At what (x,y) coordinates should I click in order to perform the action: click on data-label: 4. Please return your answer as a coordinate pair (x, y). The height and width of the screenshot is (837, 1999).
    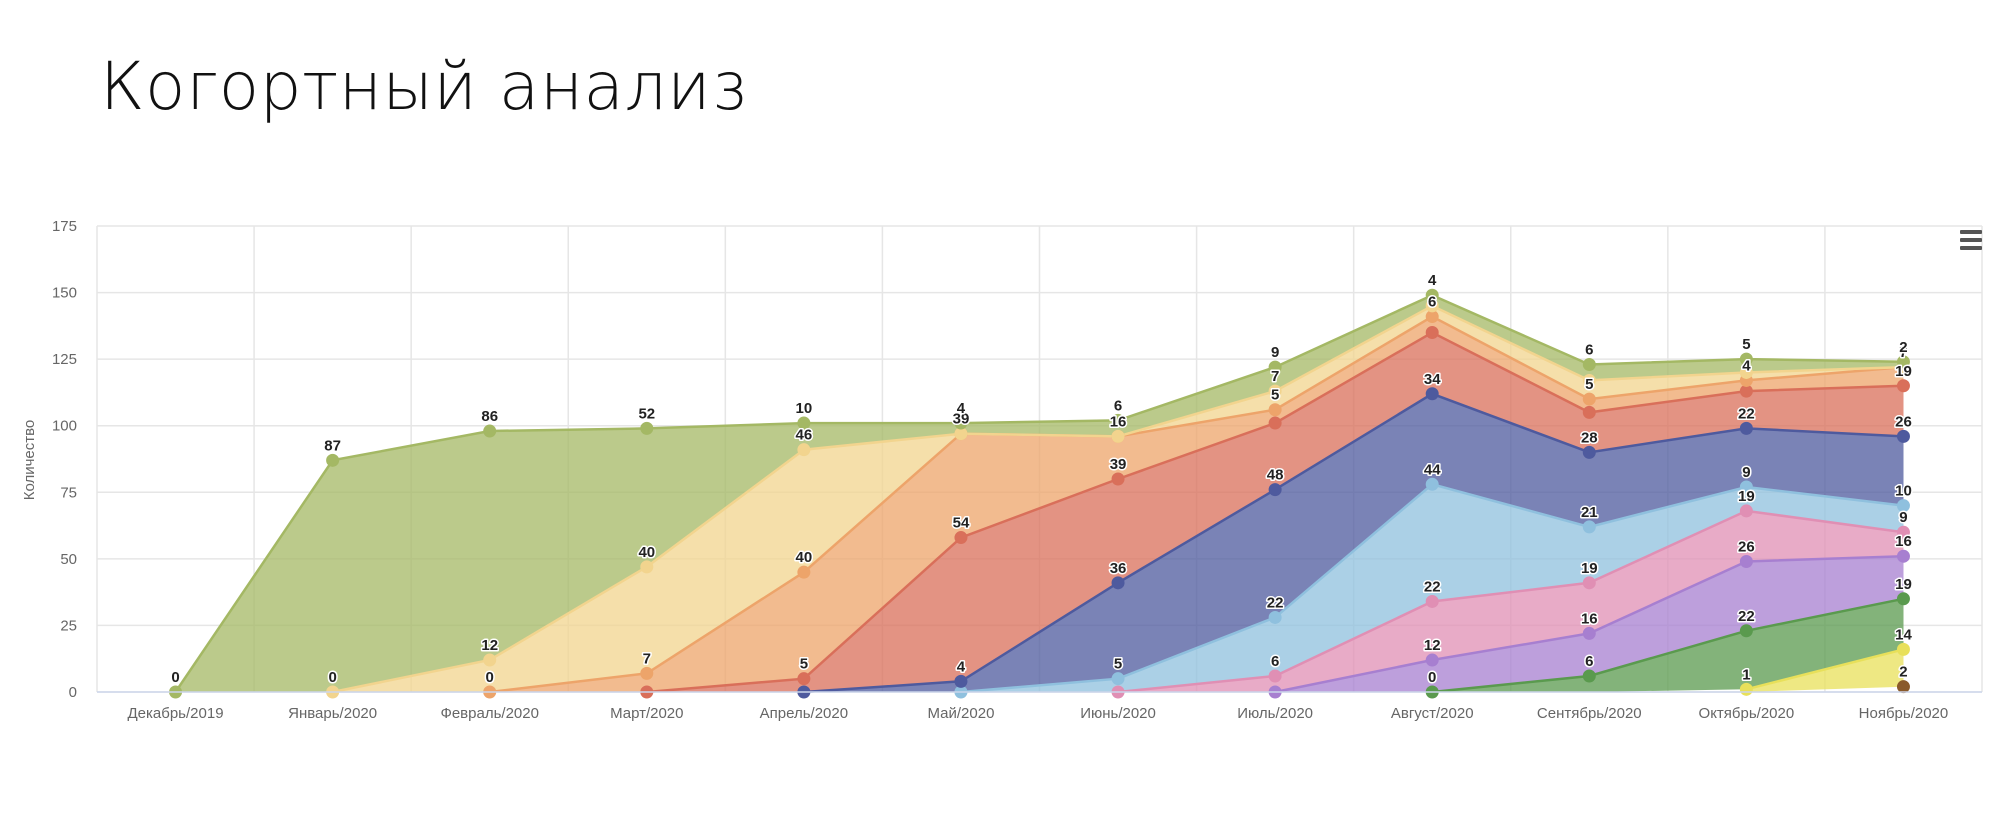
    Looking at the image, I should click on (961, 666).